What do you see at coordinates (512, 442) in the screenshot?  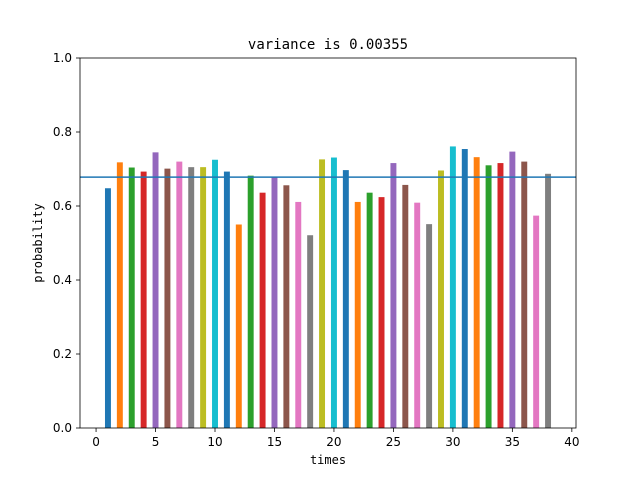 I see `x-tick-label: 35` at bounding box center [512, 442].